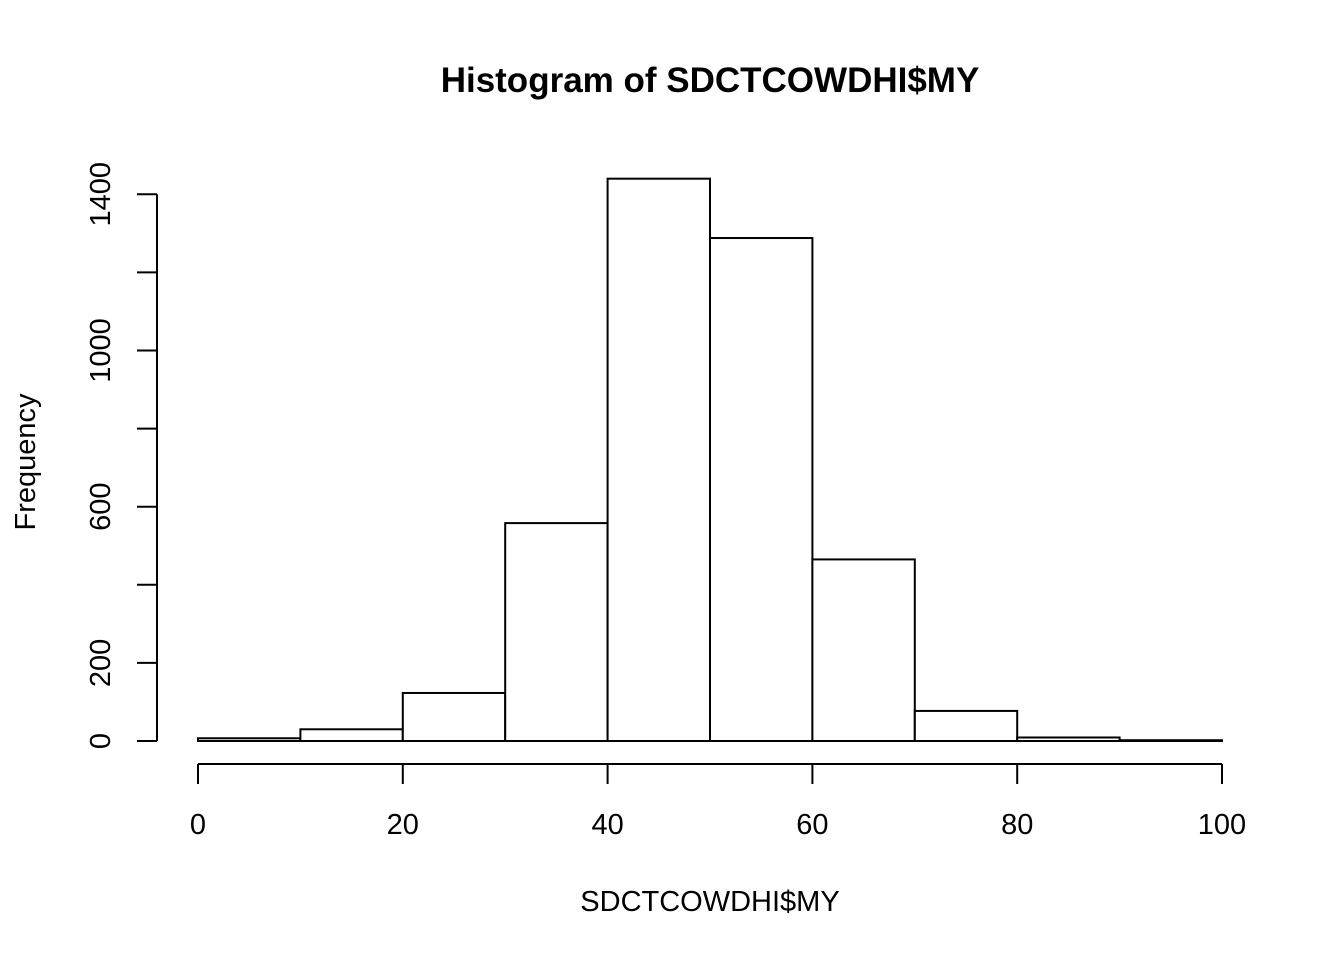 Image resolution: width=1344 pixels, height=960 pixels. Describe the element at coordinates (607, 825) in the screenshot. I see `x-tick-label-2: 40` at that location.